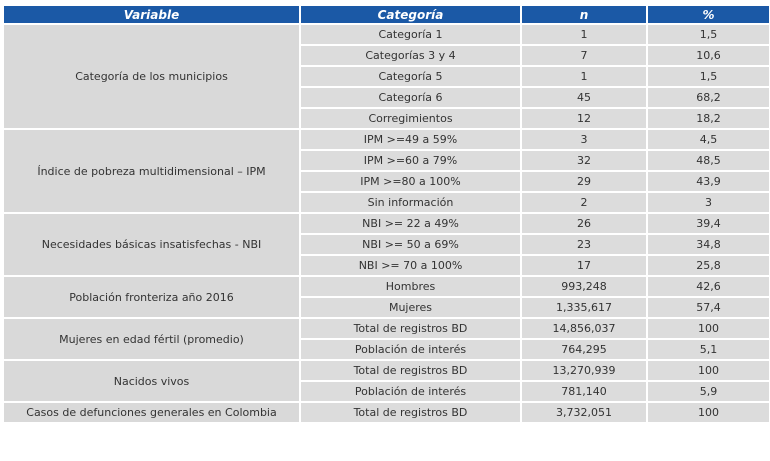 The width and height of the screenshot is (770, 461). What do you see at coordinates (584, 55) in the screenshot?
I see `n-cell: 7` at bounding box center [584, 55].